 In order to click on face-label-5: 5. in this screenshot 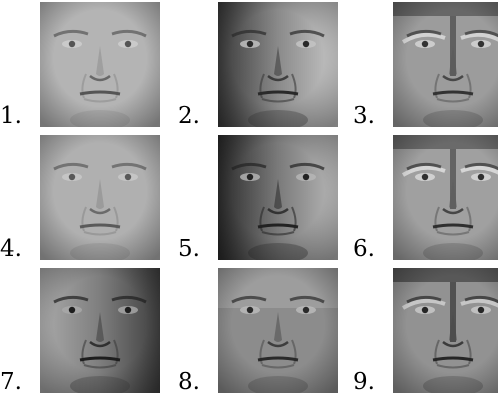, I will do `click(189, 249)`.